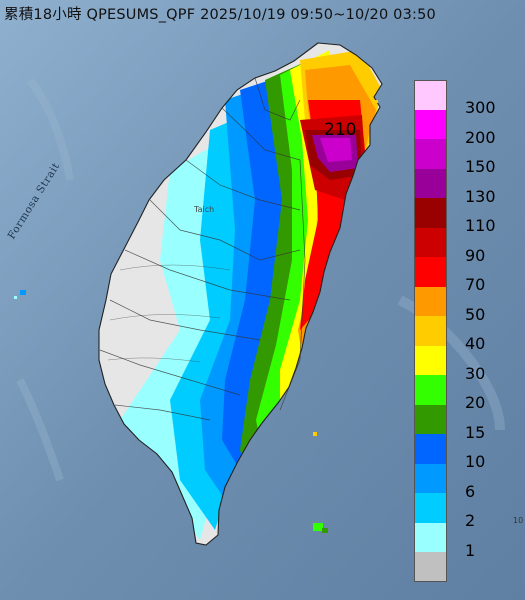 This screenshot has height=600, width=525. What do you see at coordinates (475, 284) in the screenshot?
I see `legend-label: 70` at bounding box center [475, 284].